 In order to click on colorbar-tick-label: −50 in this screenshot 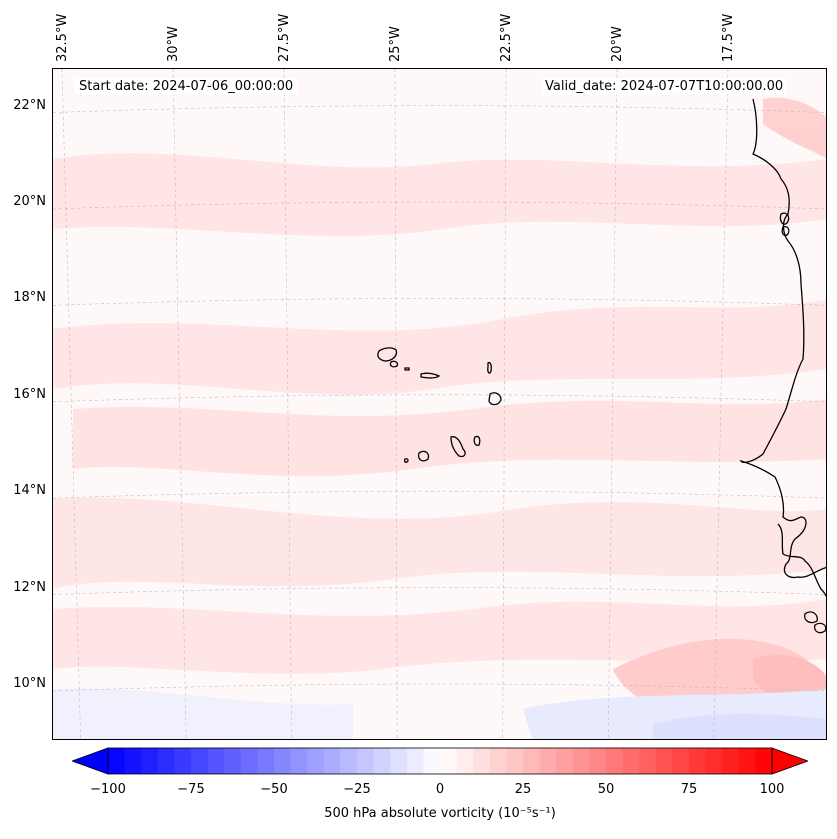, I will do `click(274, 789)`.